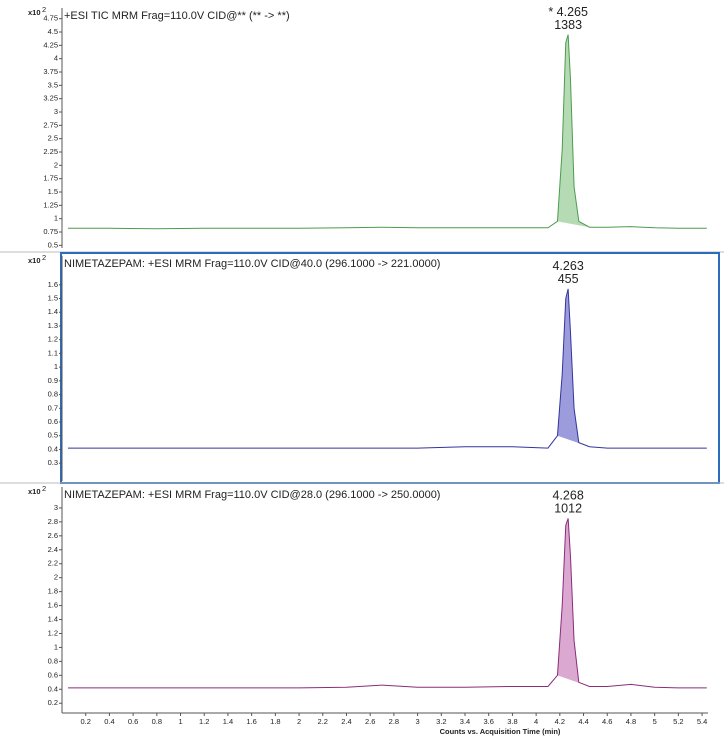  I want to click on y-tick-label: 2.5, so click(53, 138).